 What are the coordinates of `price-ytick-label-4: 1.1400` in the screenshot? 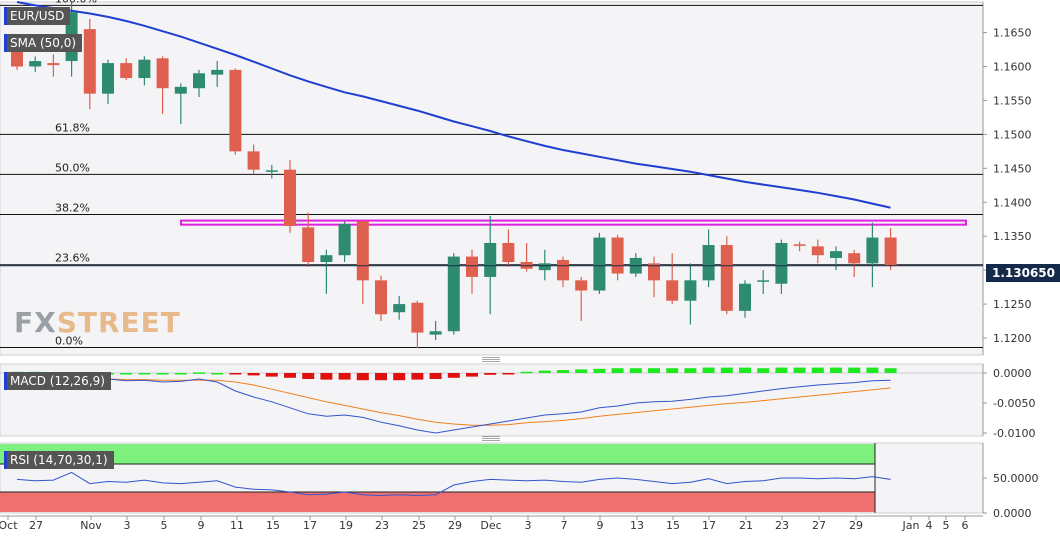 It's located at (1012, 202).